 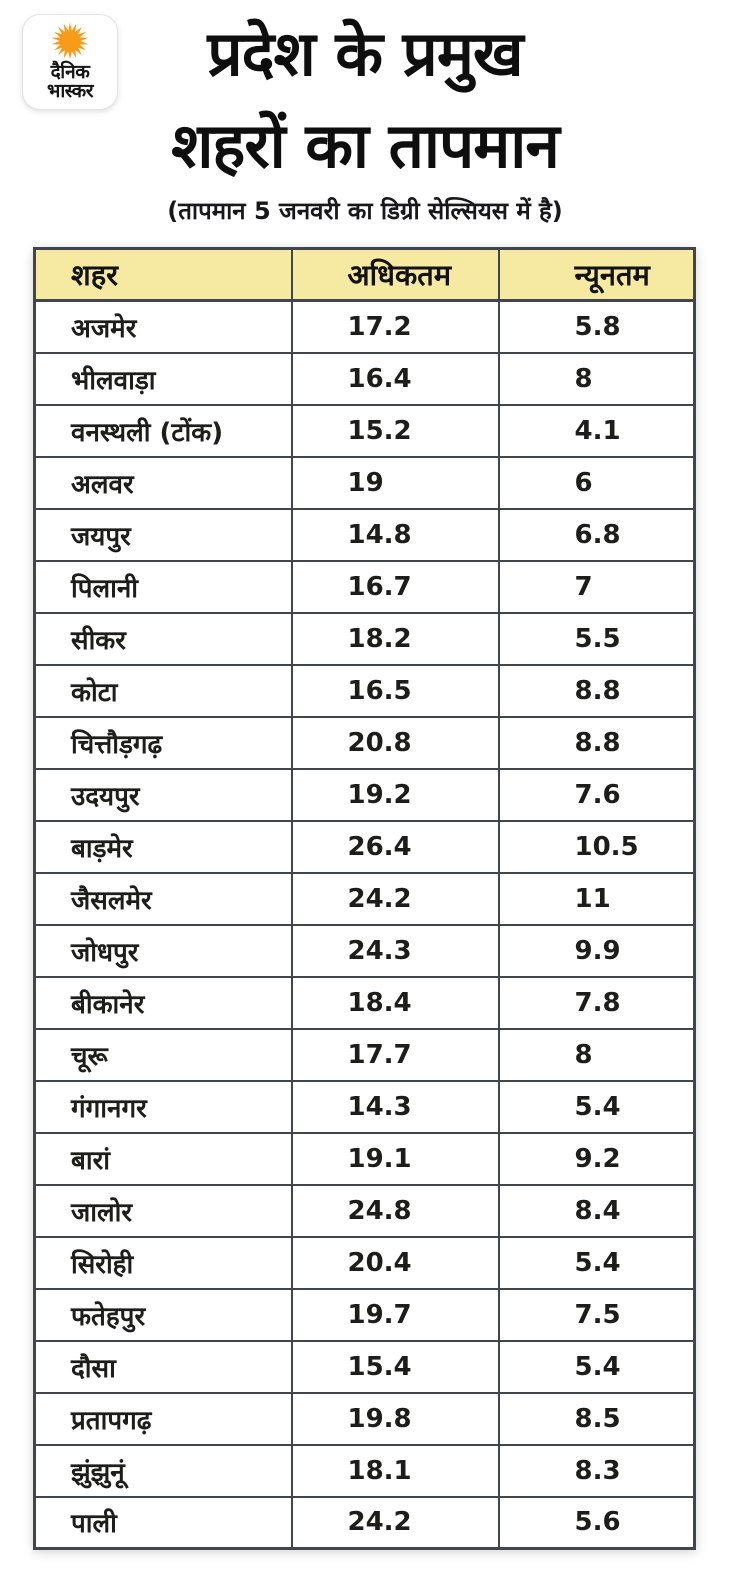 I want to click on max-temp-cell: 19.1, so click(x=395, y=1158).